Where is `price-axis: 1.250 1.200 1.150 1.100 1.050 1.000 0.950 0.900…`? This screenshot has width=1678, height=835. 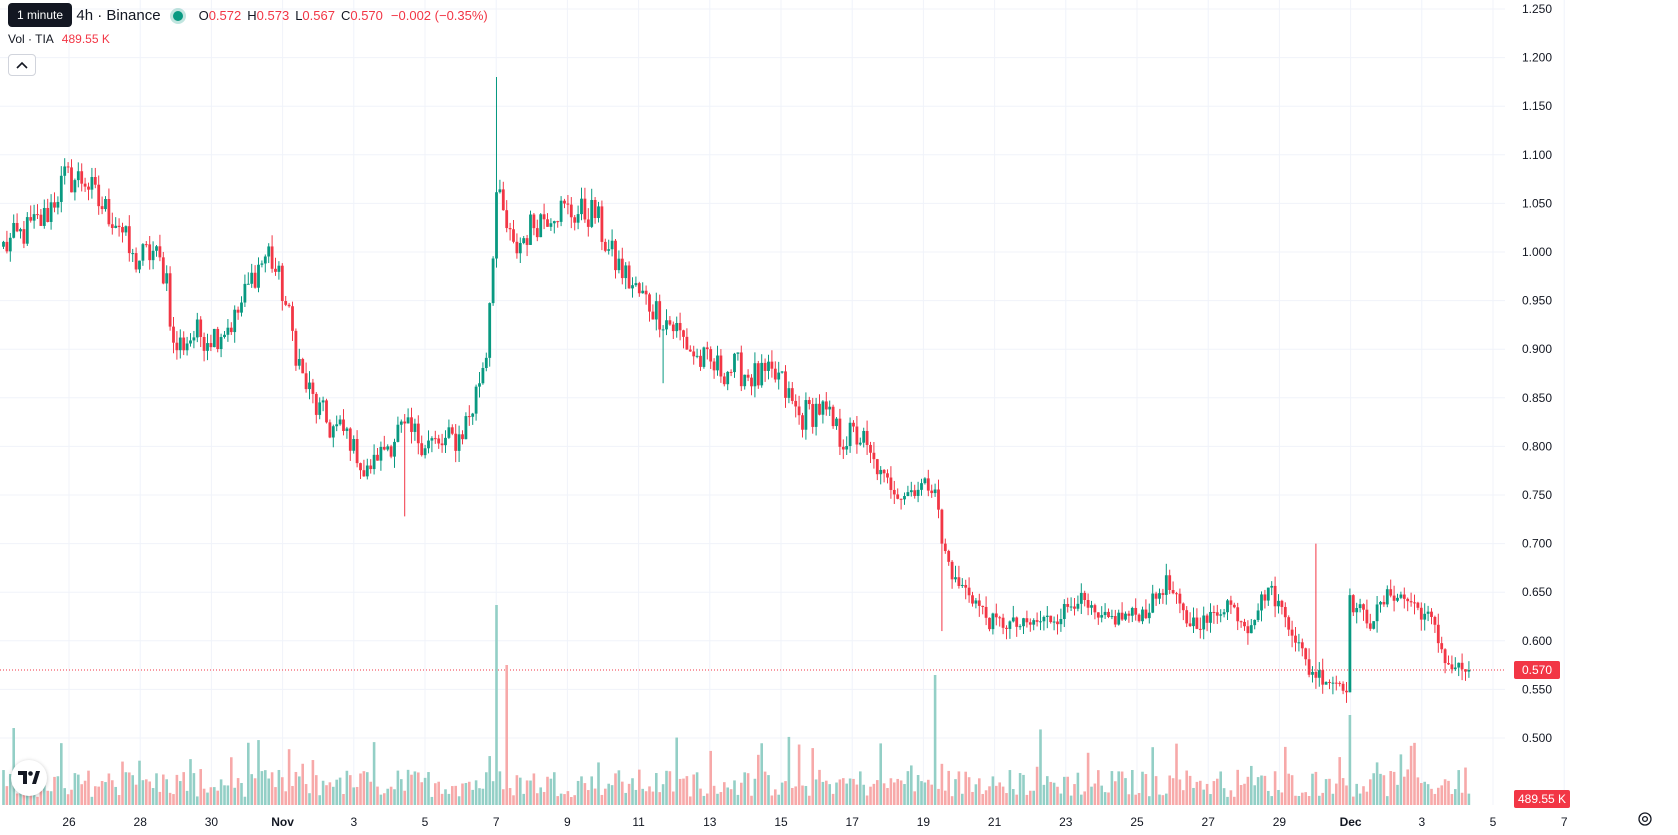
price-axis: 1.250 1.200 1.150 1.100 1.050 1.000 0.950 0.900… is located at coordinates (1537, 373).